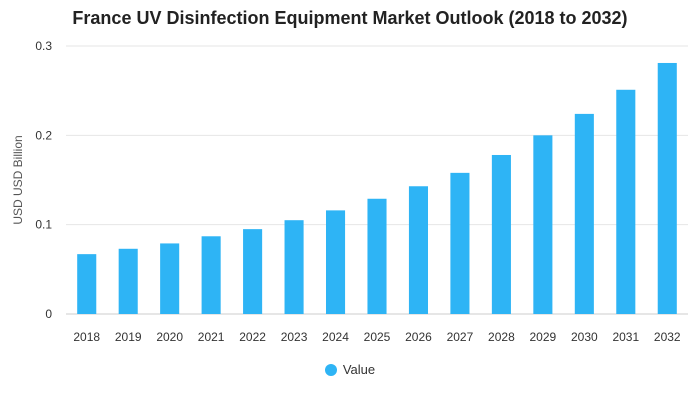 This screenshot has height=400, width=700. Describe the element at coordinates (584, 337) in the screenshot. I see `x-tick-label: 2030` at that location.